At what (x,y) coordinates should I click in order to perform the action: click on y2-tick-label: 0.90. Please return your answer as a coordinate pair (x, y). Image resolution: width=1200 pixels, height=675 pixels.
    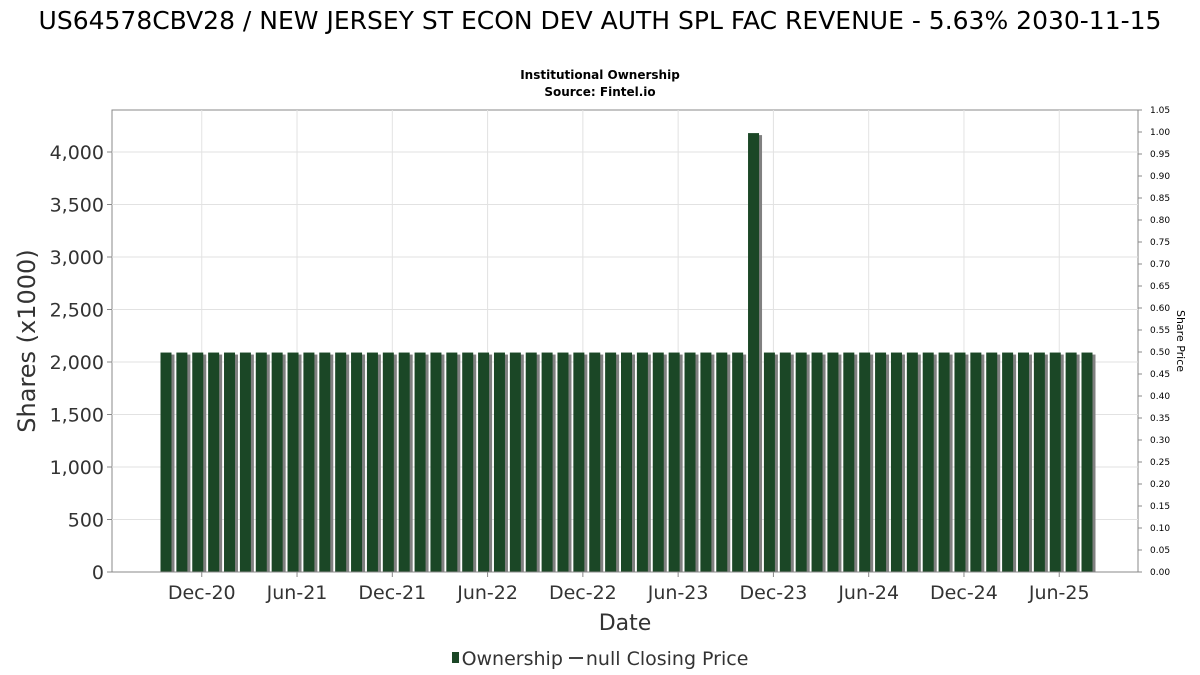
    Looking at the image, I should click on (1160, 177).